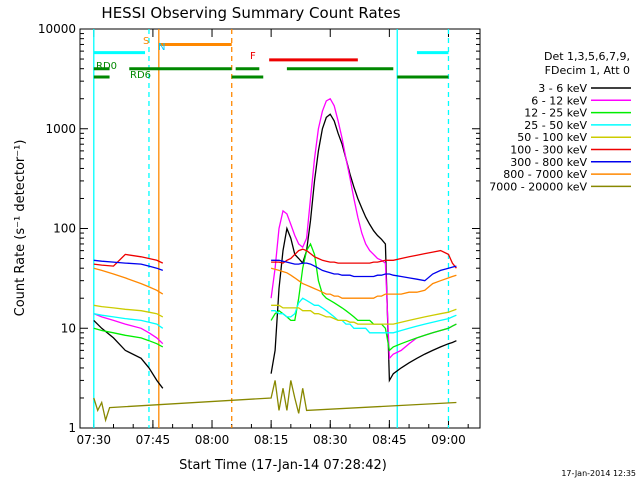  I want to click on annotation-rd6: RD6, so click(140, 75).